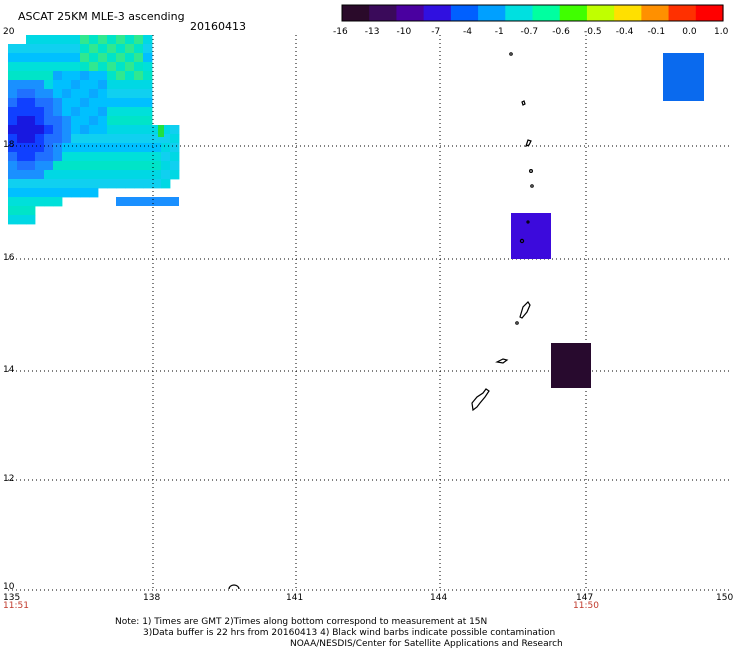 This screenshot has height=650, width=740. What do you see at coordinates (234, 587) in the screenshot?
I see `island-yap` at bounding box center [234, 587].